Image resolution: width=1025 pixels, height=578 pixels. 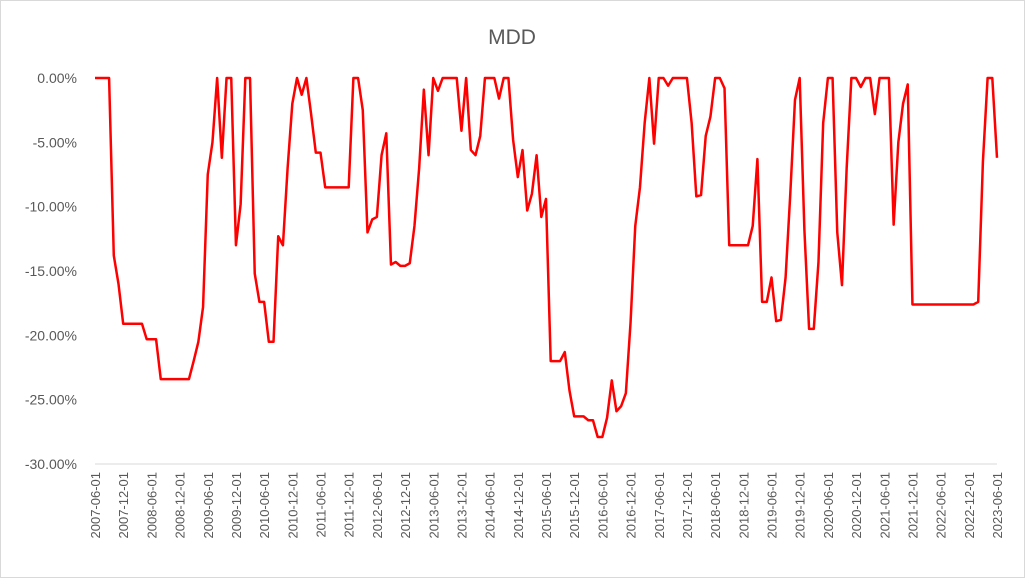 What do you see at coordinates (912, 505) in the screenshot?
I see `x-tick-label: 2021-12-01` at bounding box center [912, 505].